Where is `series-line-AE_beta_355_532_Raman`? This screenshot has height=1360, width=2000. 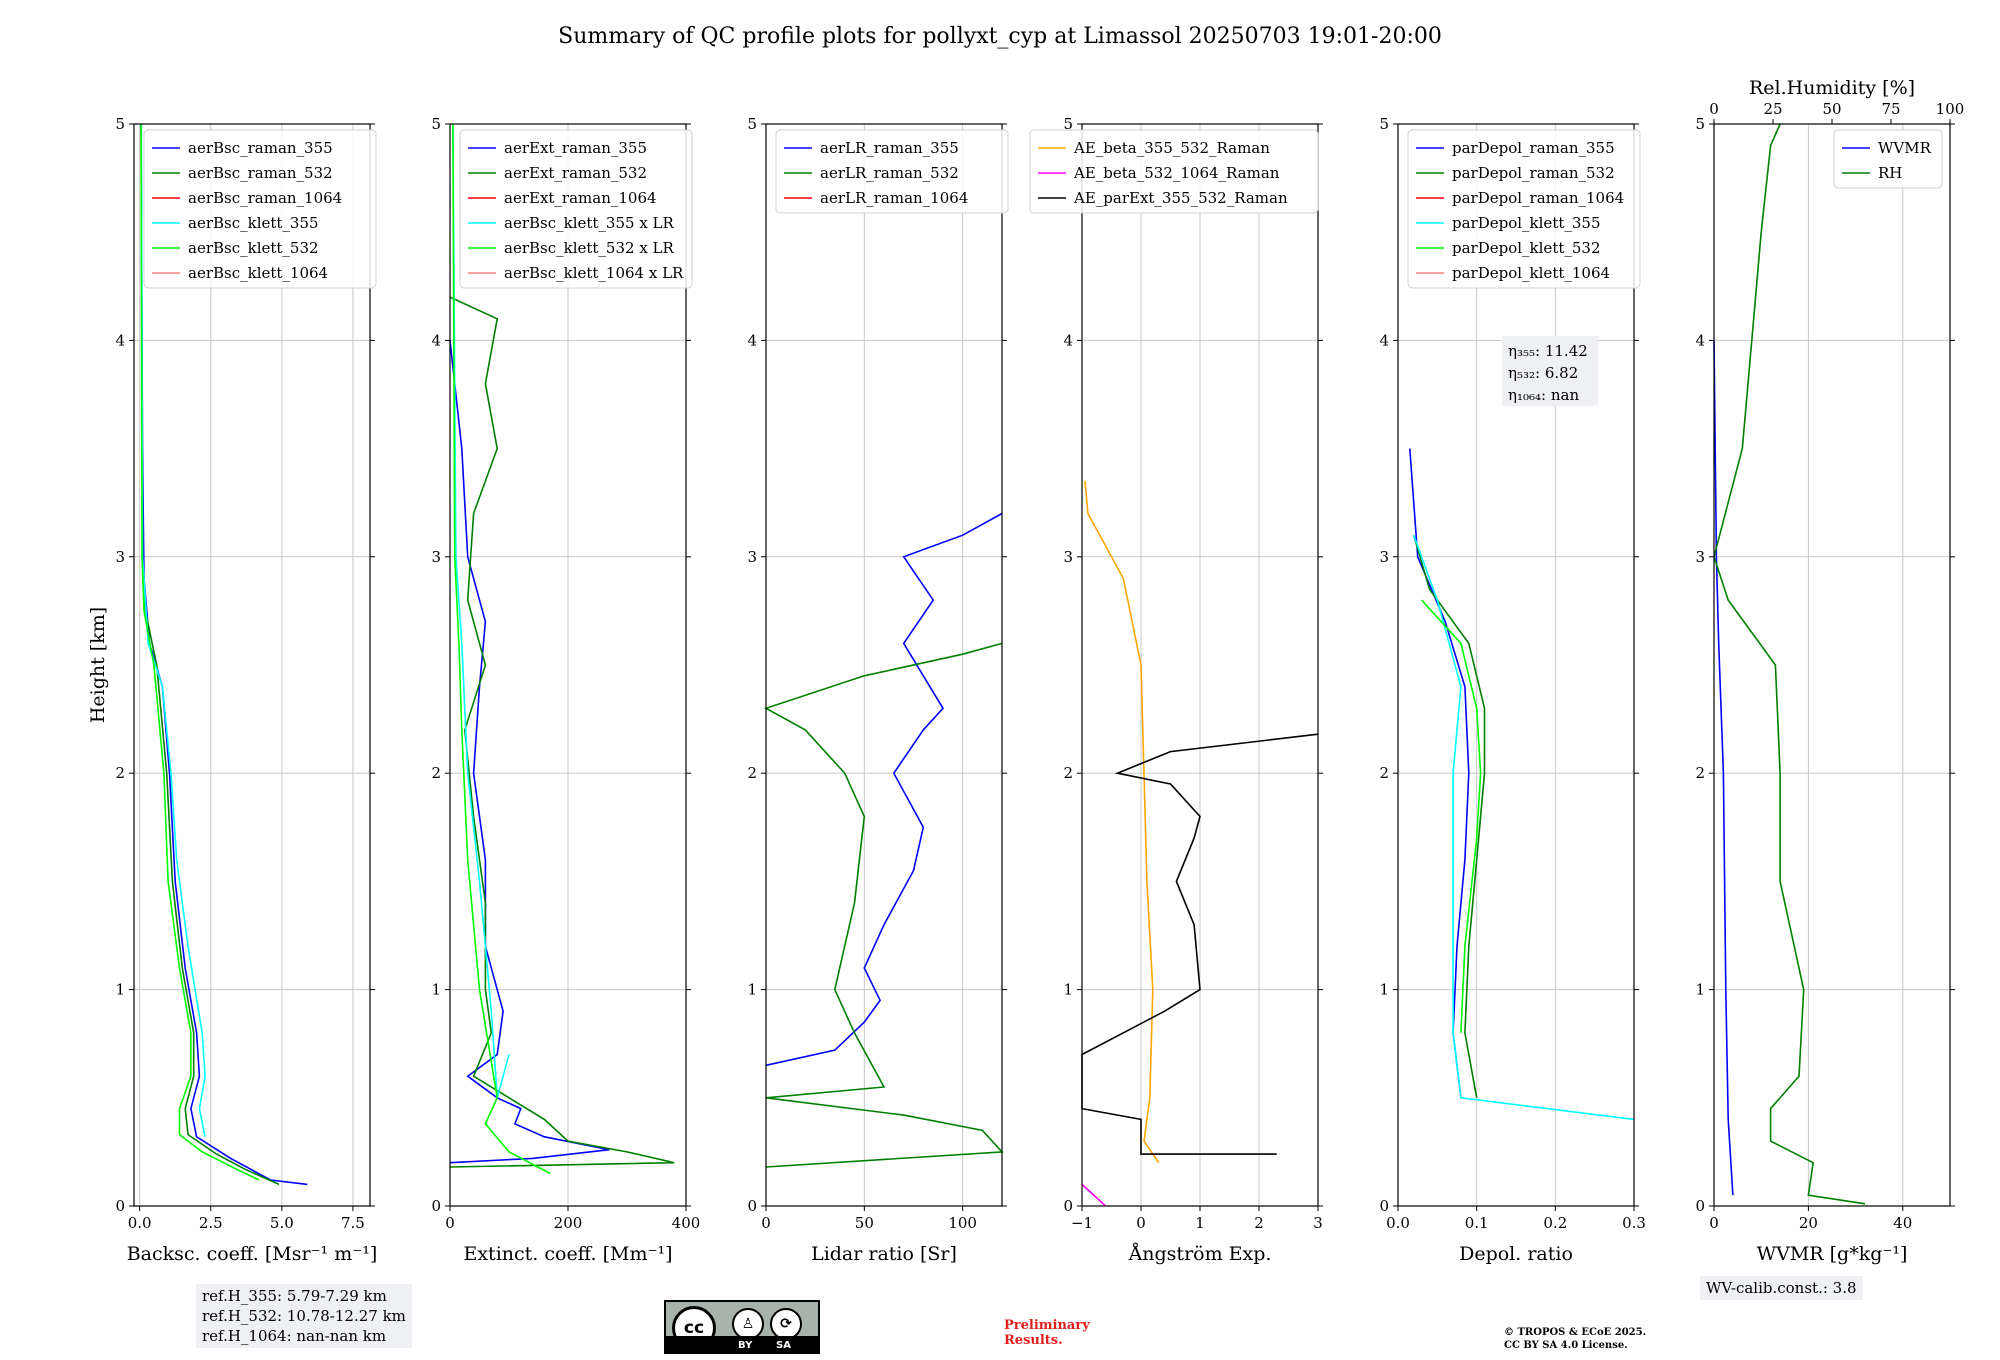
series-line-AE_beta_355_532_Raman is located at coordinates (1122, 822).